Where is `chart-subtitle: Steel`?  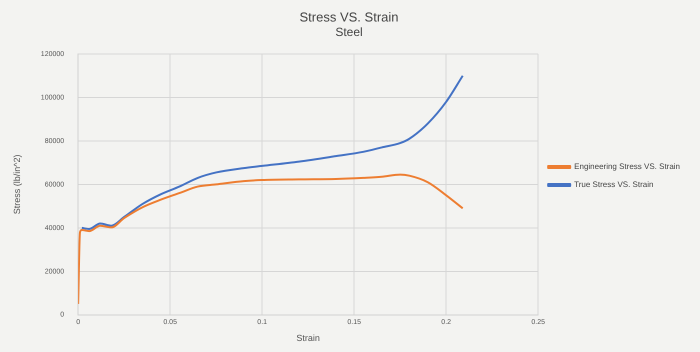
chart-subtitle: Steel is located at coordinates (349, 32).